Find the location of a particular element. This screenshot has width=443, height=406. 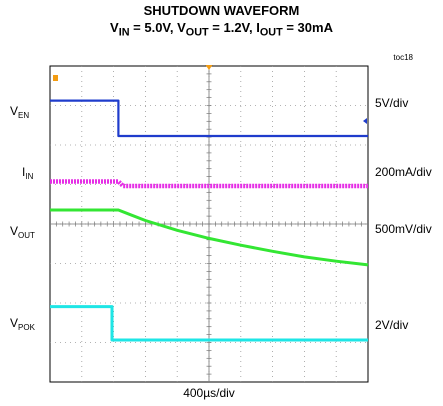

iin-scale-label: 200mA/div is located at coordinates (403, 172).